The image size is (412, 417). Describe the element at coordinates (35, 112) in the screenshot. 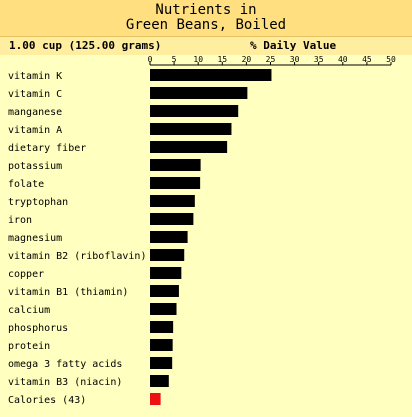

I see `row-label: manganese` at that location.